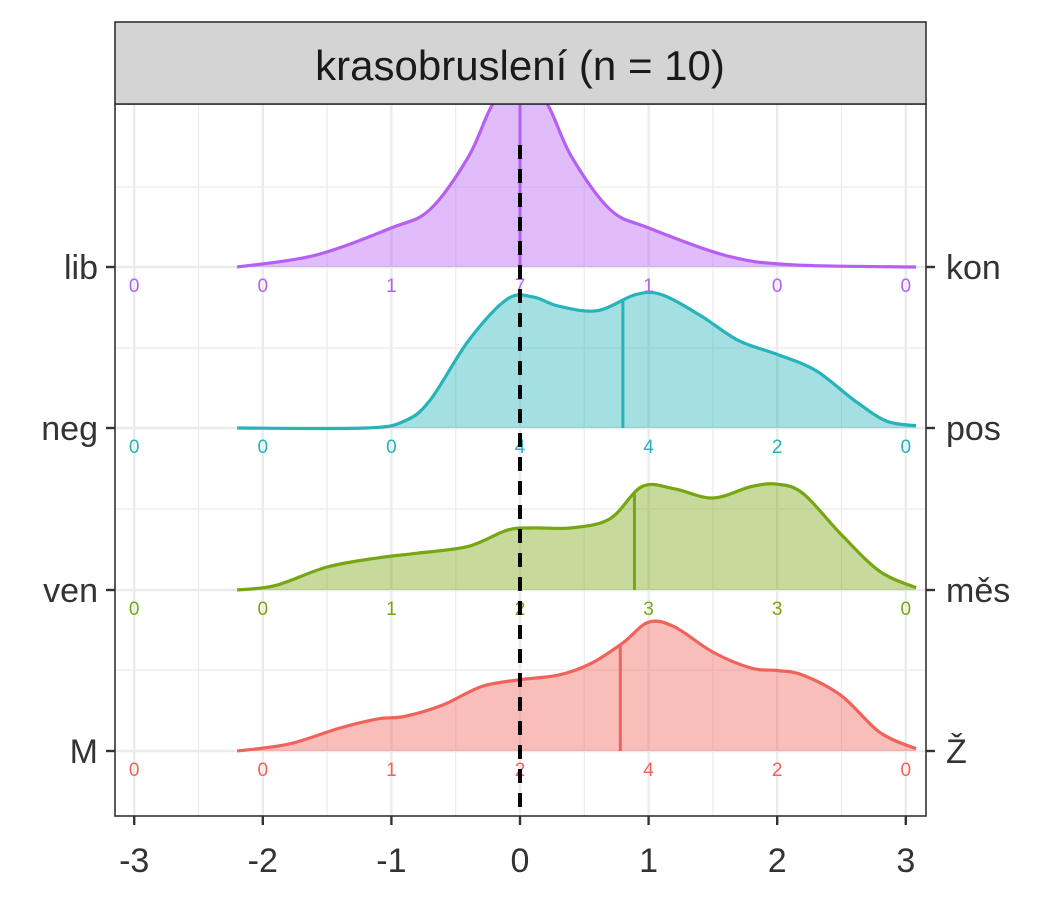 The height and width of the screenshot is (900, 1050). I want to click on ridge-M, so click(576, 686).